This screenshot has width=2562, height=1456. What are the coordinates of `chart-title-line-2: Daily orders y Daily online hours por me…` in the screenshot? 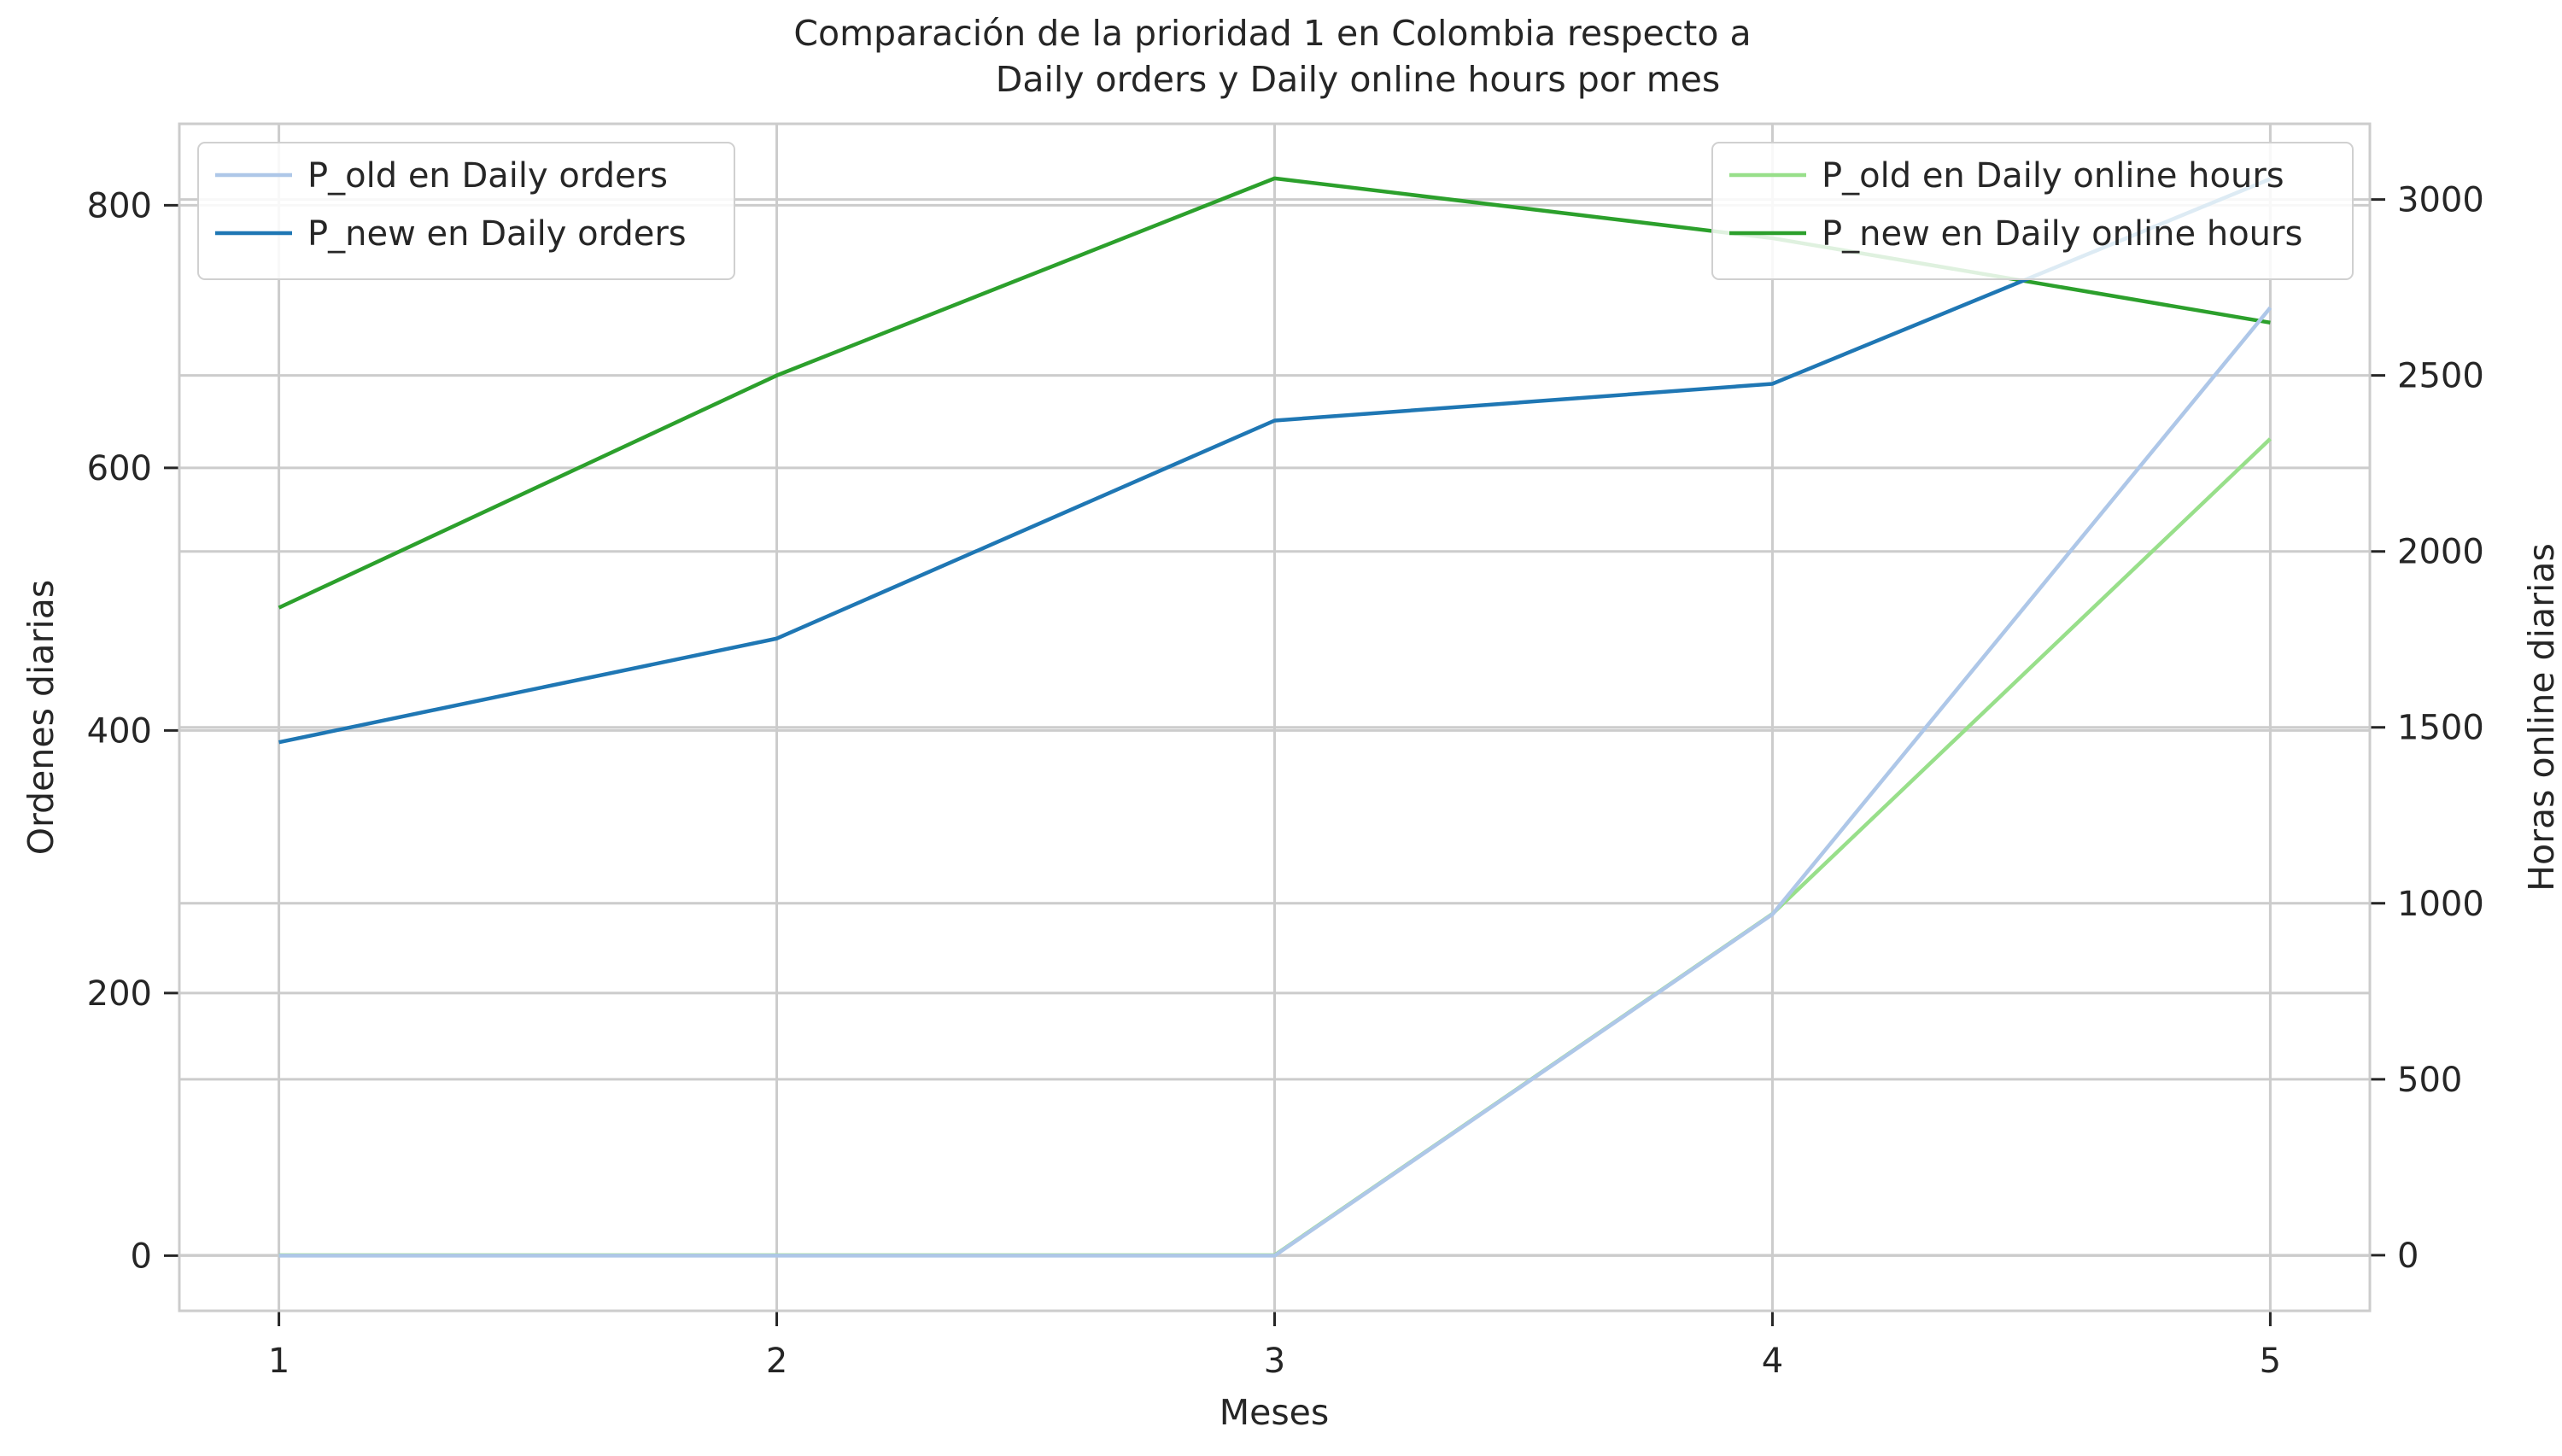 It's located at (1358, 79).